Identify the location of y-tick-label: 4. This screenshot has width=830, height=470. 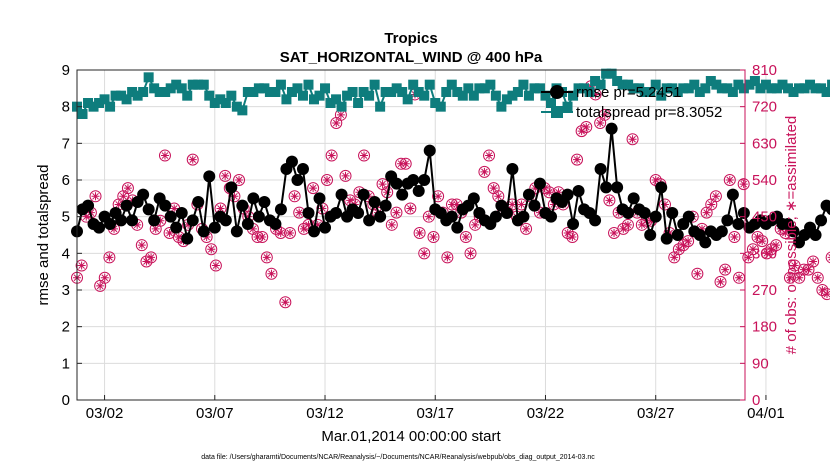
(66, 253).